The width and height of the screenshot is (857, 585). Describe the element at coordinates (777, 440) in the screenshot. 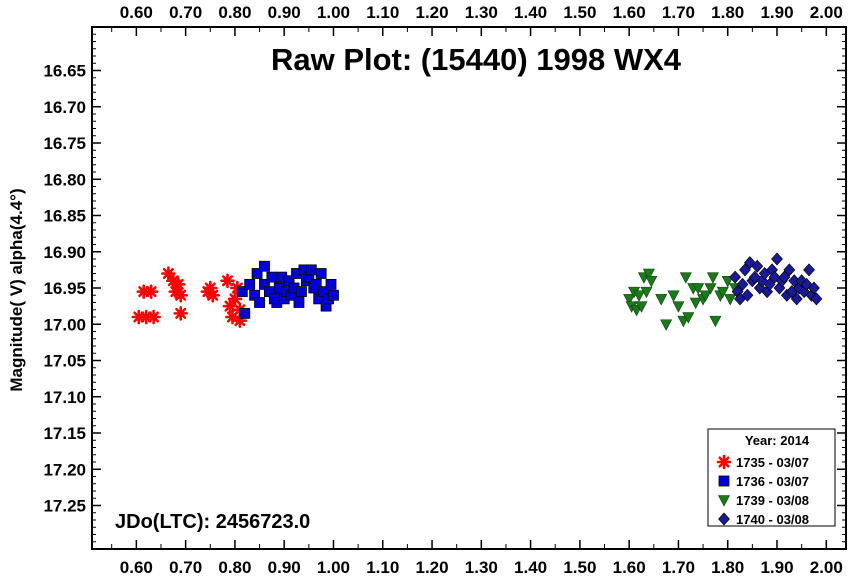

I see `legend-title: Year: 2014` at that location.